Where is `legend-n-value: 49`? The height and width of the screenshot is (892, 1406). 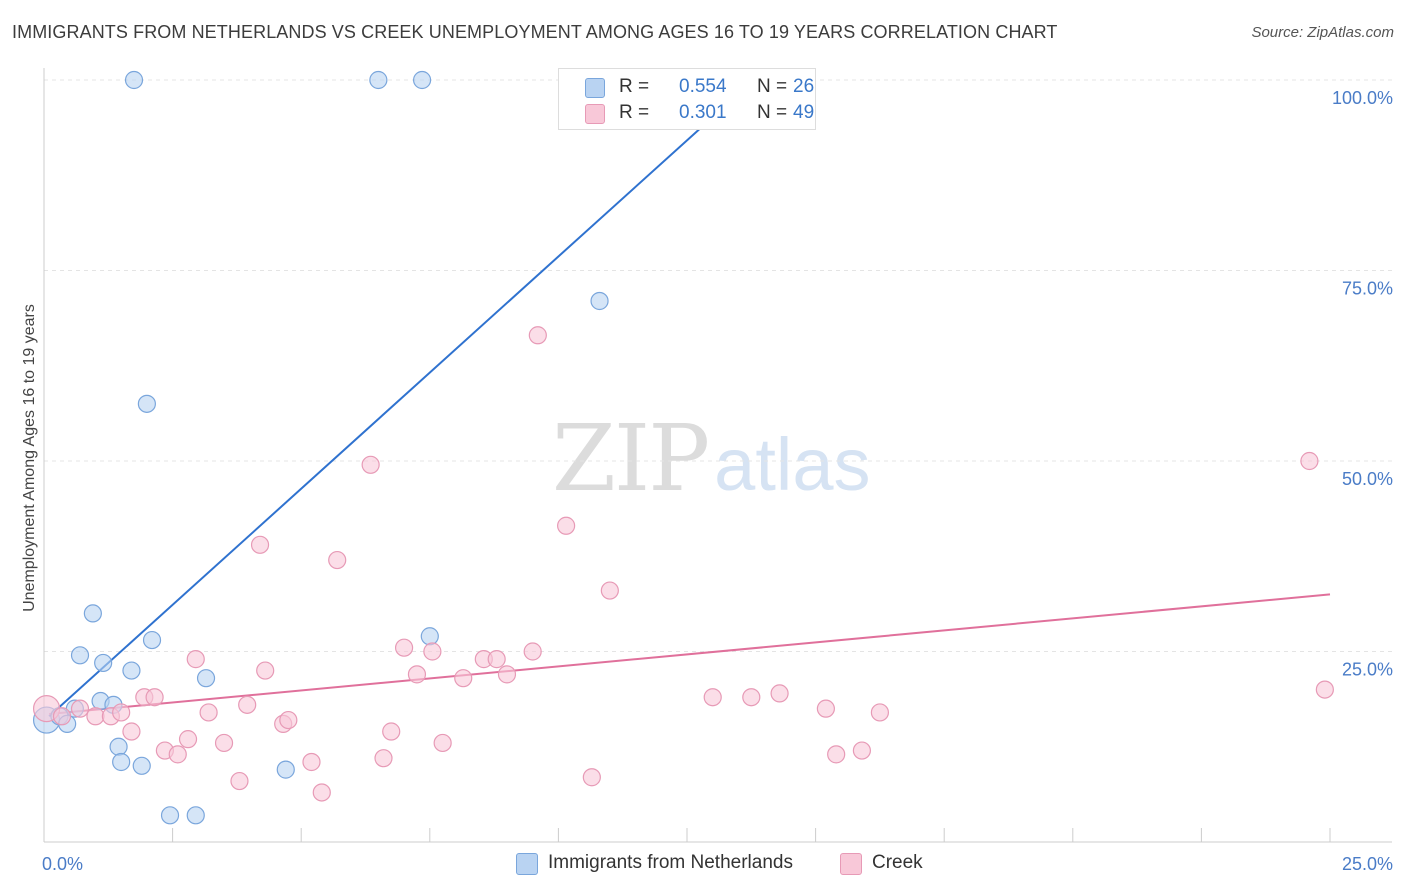 legend-n-value: 49 is located at coordinates (804, 112).